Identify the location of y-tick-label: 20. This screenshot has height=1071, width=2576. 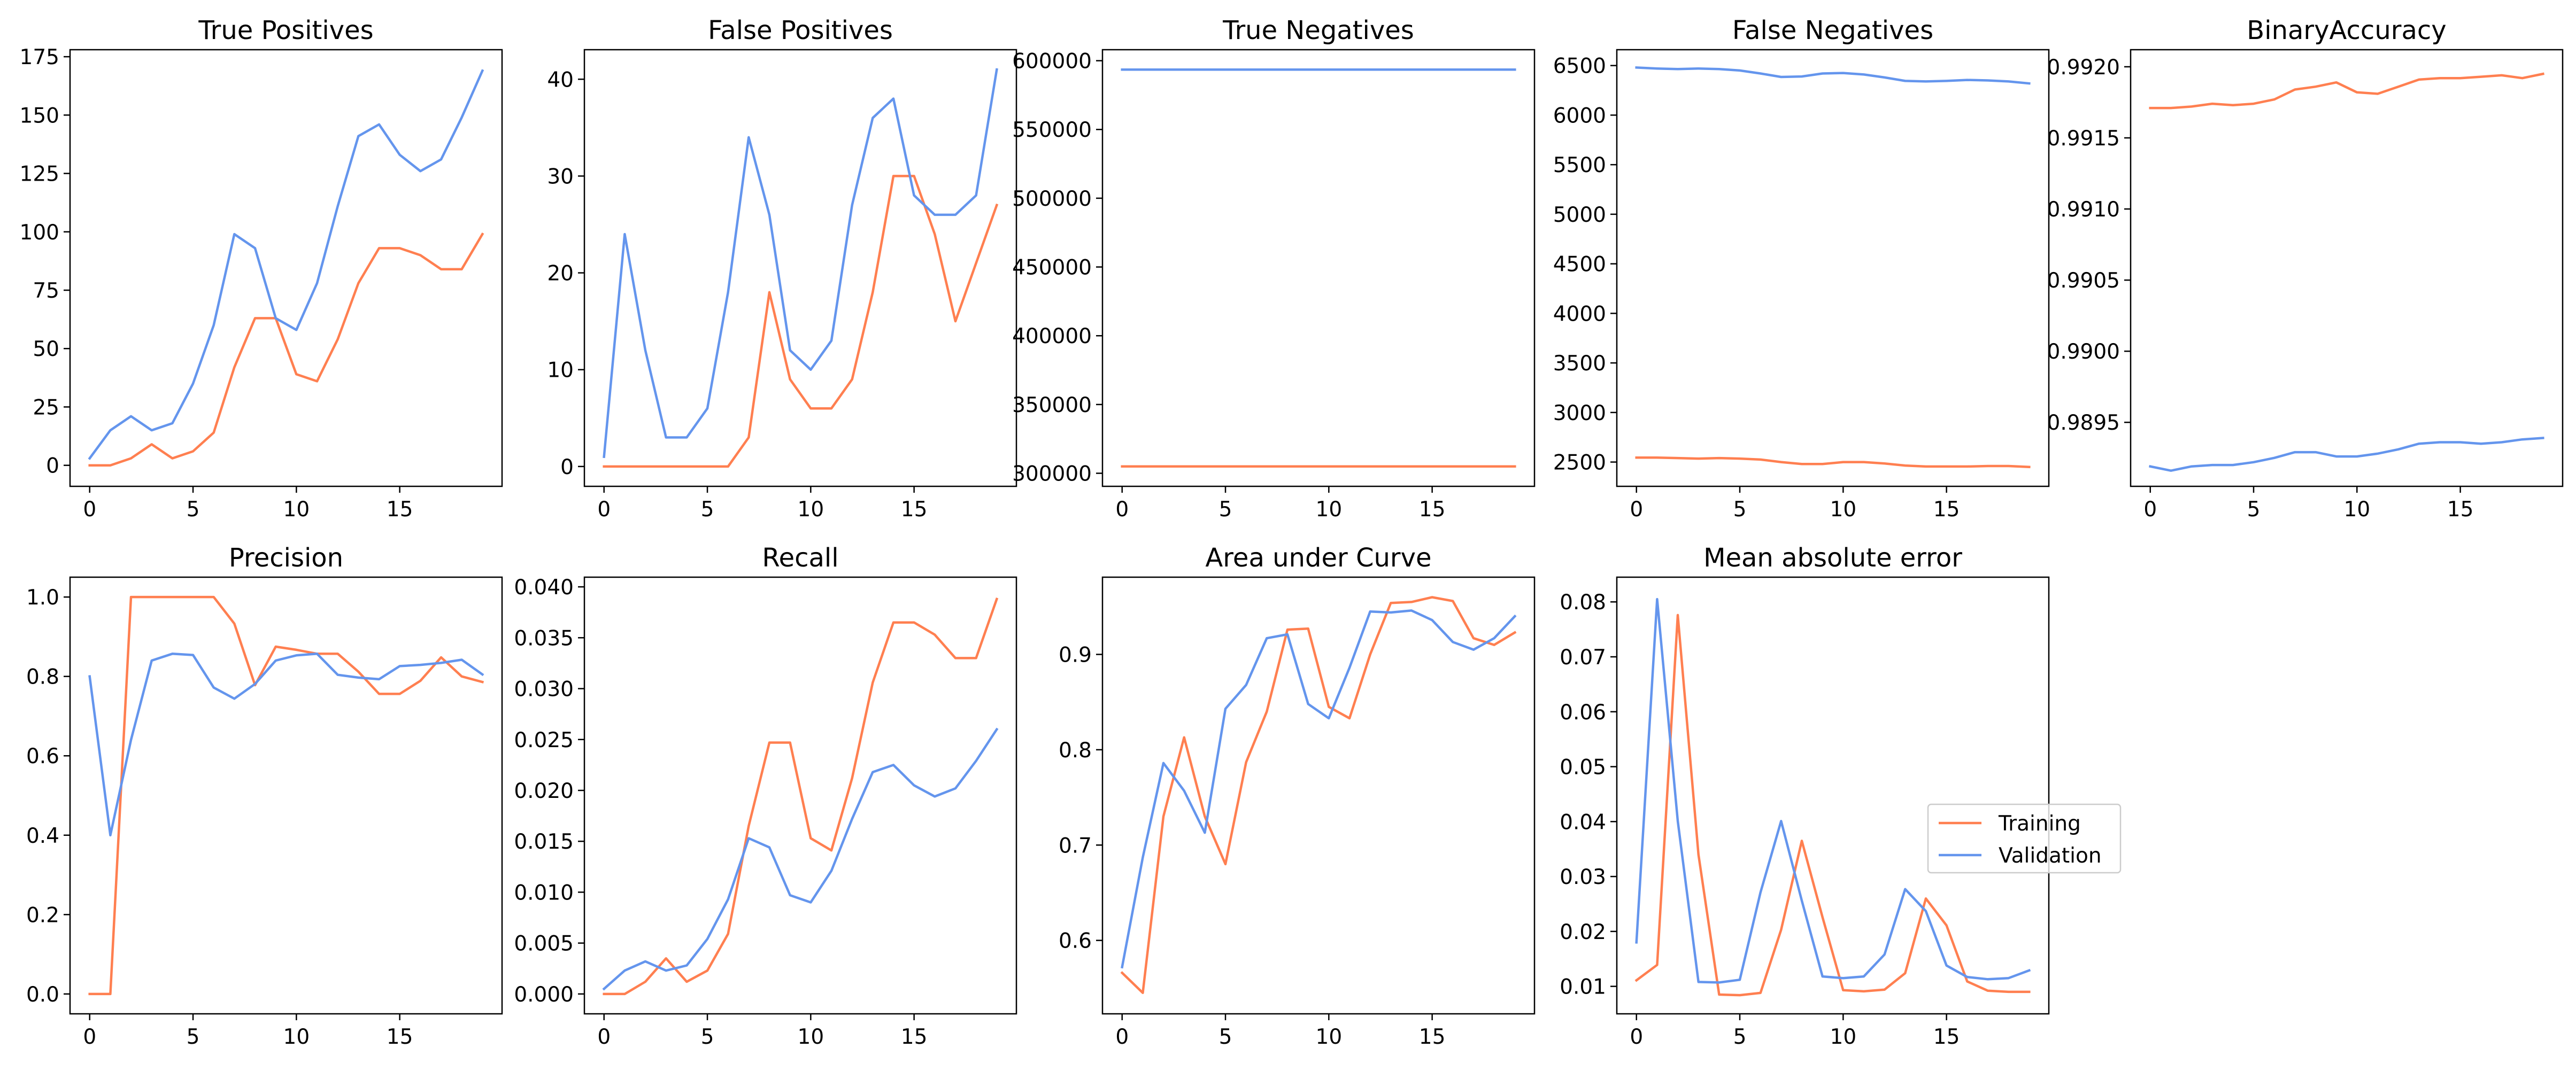
(560, 274).